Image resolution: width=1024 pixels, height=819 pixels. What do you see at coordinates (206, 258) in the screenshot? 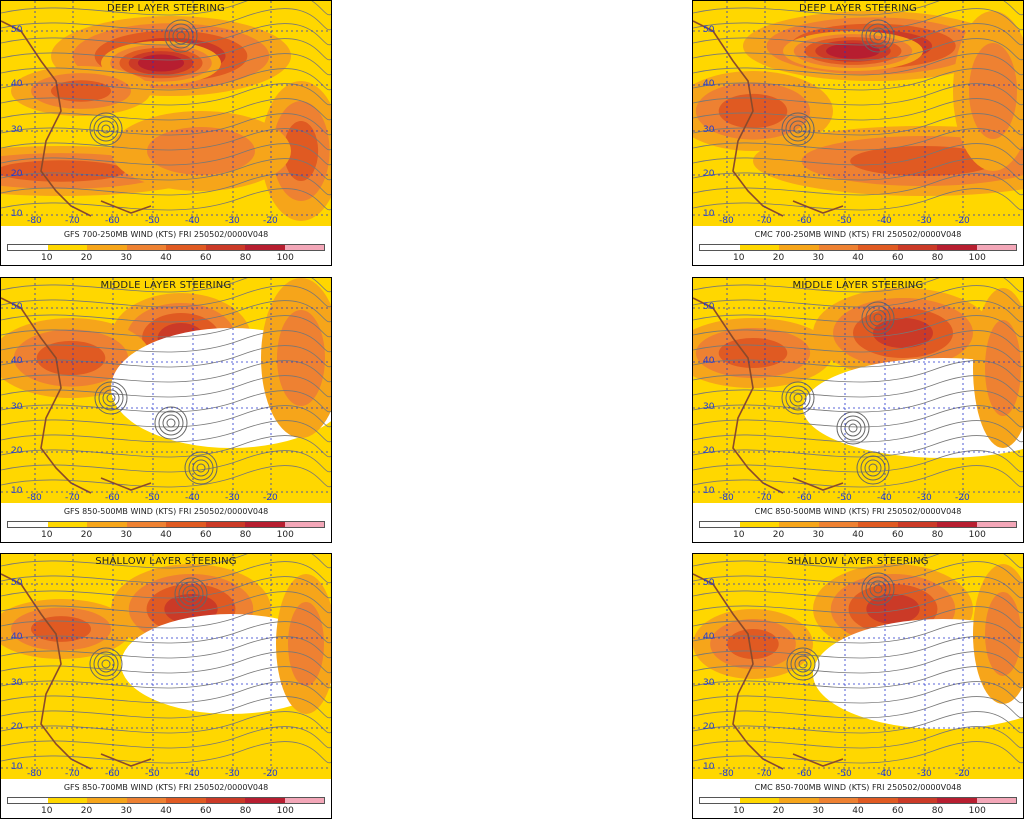
I see `colorbar-label: 60` at bounding box center [206, 258].